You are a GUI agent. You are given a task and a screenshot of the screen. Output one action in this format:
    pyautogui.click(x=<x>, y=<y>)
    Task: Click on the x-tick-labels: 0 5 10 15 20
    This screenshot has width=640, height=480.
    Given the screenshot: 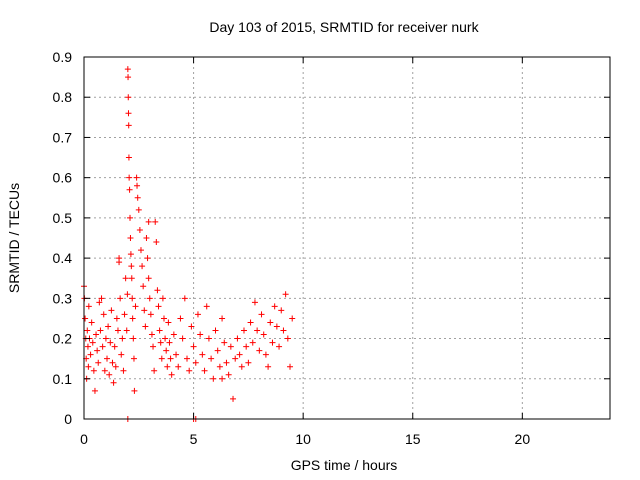 What is the action you would take?
    pyautogui.click(x=305, y=439)
    